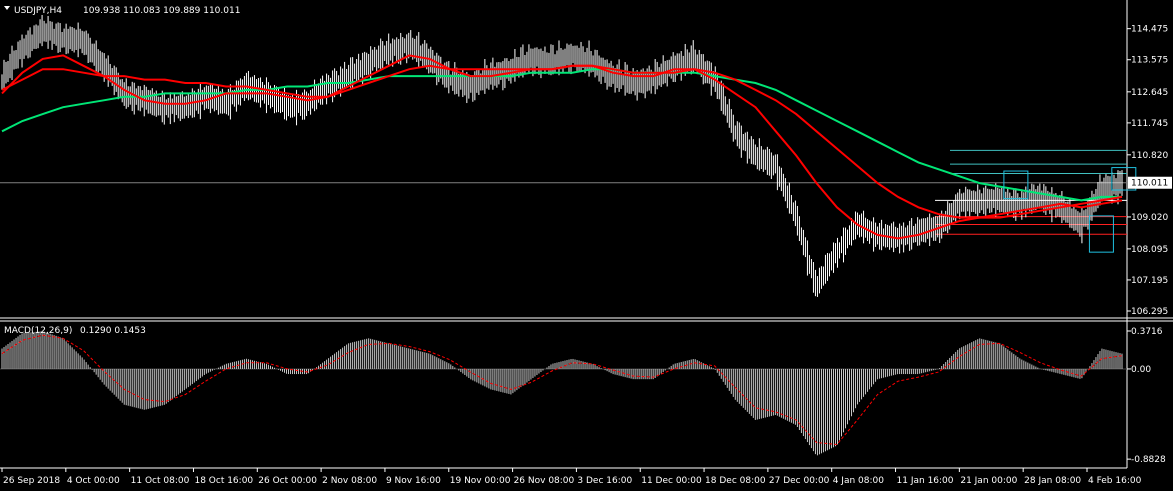 The width and height of the screenshot is (1173, 491). What do you see at coordinates (1149, 124) in the screenshot?
I see `price-tick-label: 111.745` at bounding box center [1149, 124].